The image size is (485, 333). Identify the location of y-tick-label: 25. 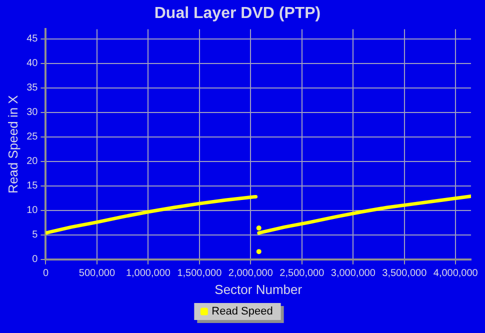
(32, 137).